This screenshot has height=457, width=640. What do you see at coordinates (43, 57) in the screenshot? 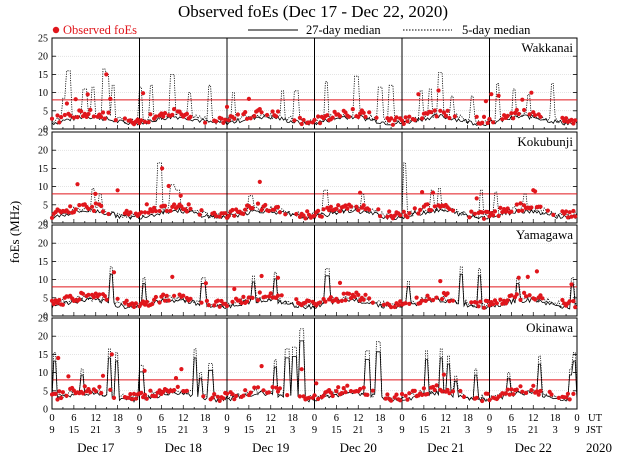
I see `y-tick-label: 20` at bounding box center [43, 57].